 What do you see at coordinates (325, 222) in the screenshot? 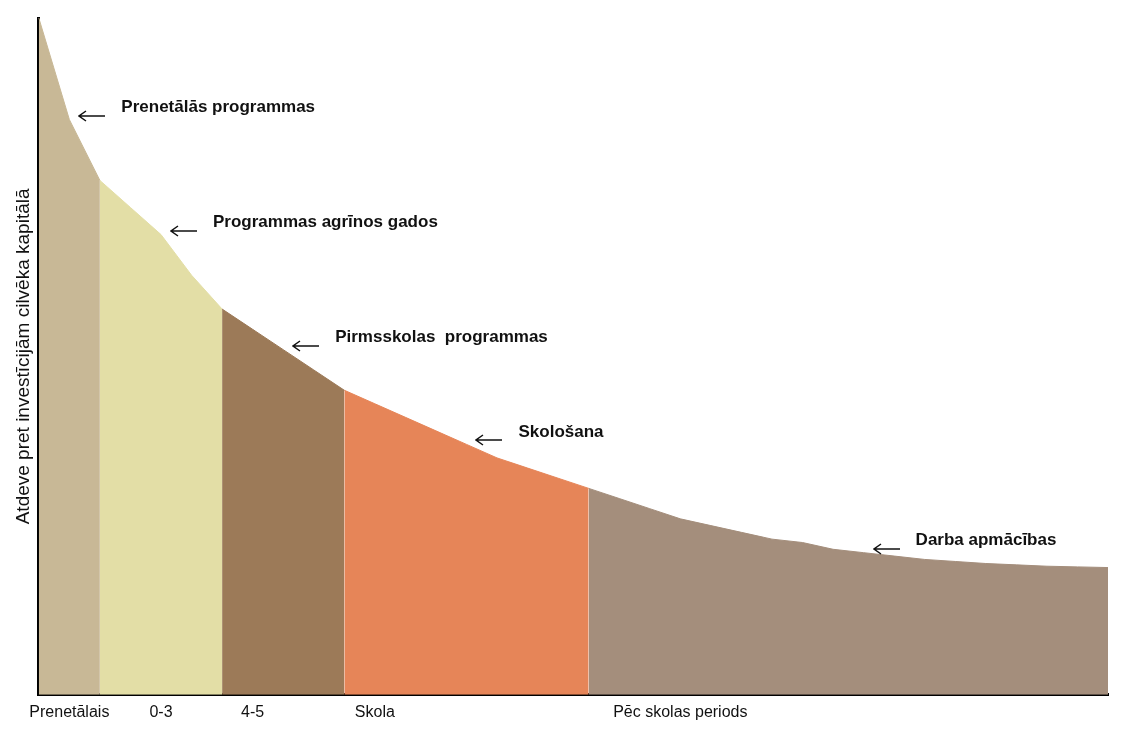
I see `annotation: Programmas agrīnos gados` at bounding box center [325, 222].